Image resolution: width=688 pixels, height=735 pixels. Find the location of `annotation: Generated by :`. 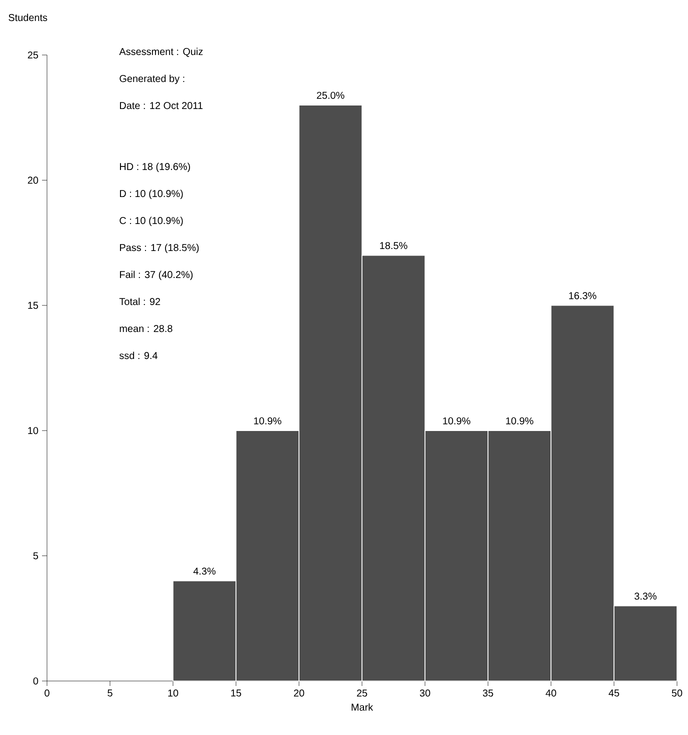

annotation: Generated by : is located at coordinates (152, 79).